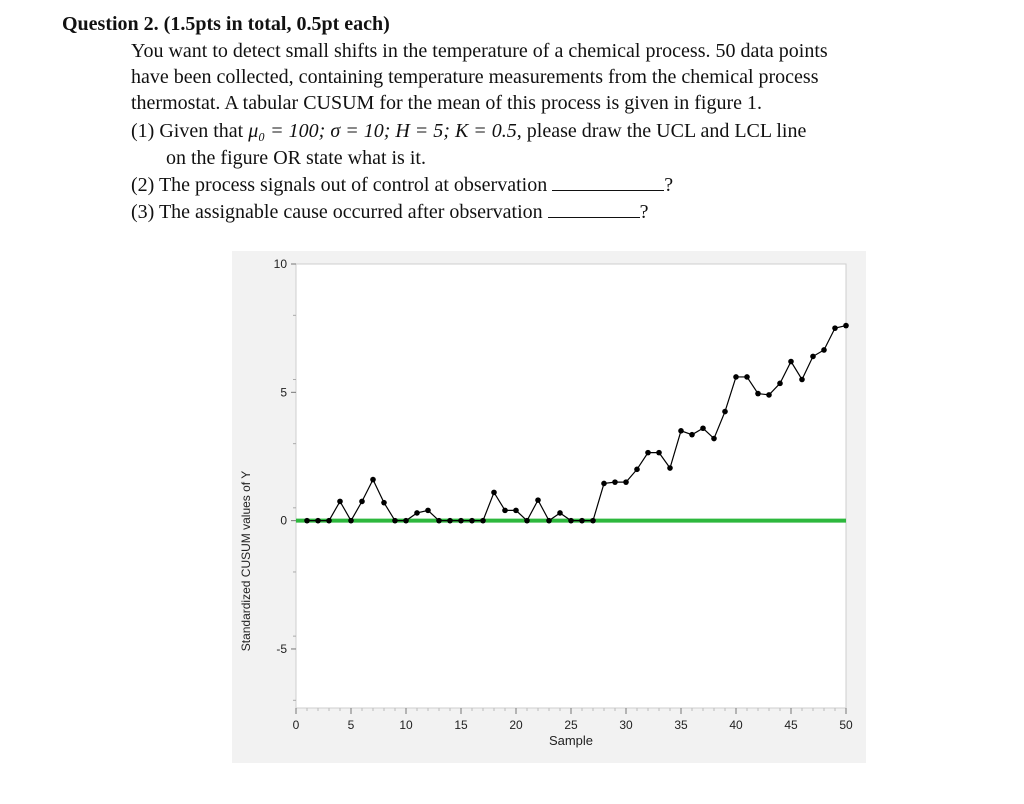  I want to click on x-axis-label: Sample, so click(571, 740).